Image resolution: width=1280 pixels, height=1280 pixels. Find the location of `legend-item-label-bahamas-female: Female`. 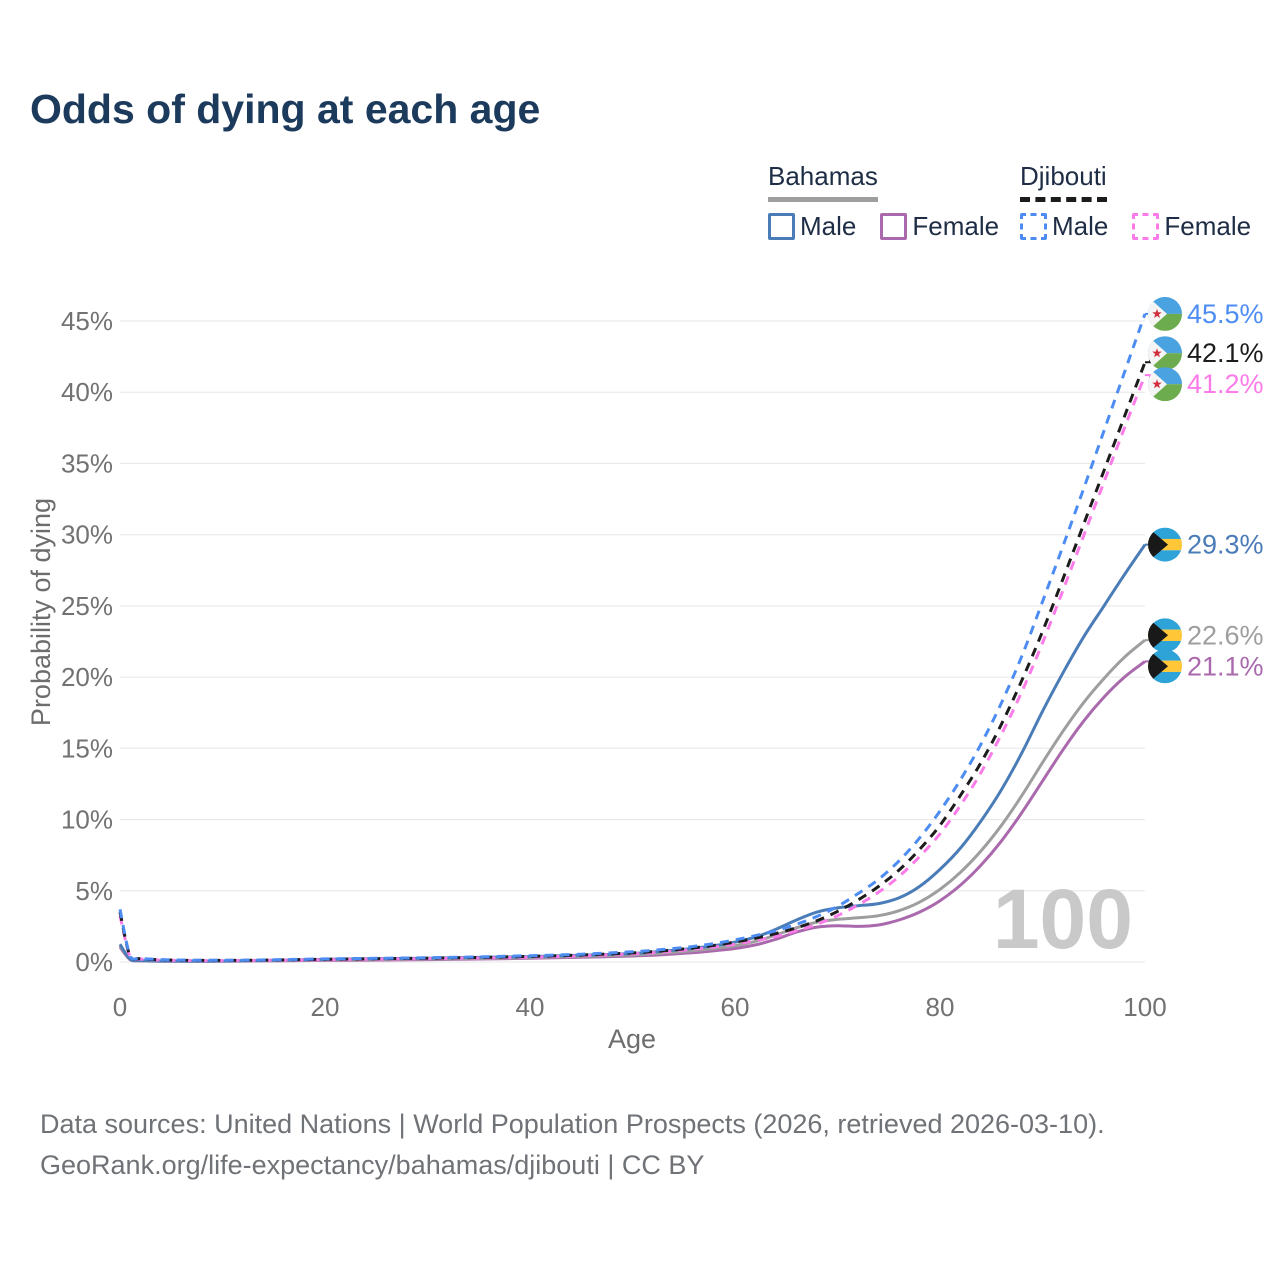

legend-item-label-bahamas-female: Female is located at coordinates (956, 226).